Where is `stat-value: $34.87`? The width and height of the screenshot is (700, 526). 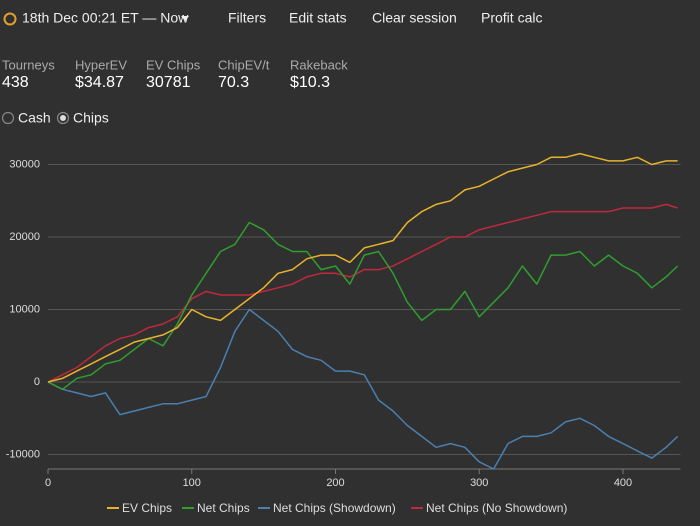 stat-value: $34.87 is located at coordinates (99, 82).